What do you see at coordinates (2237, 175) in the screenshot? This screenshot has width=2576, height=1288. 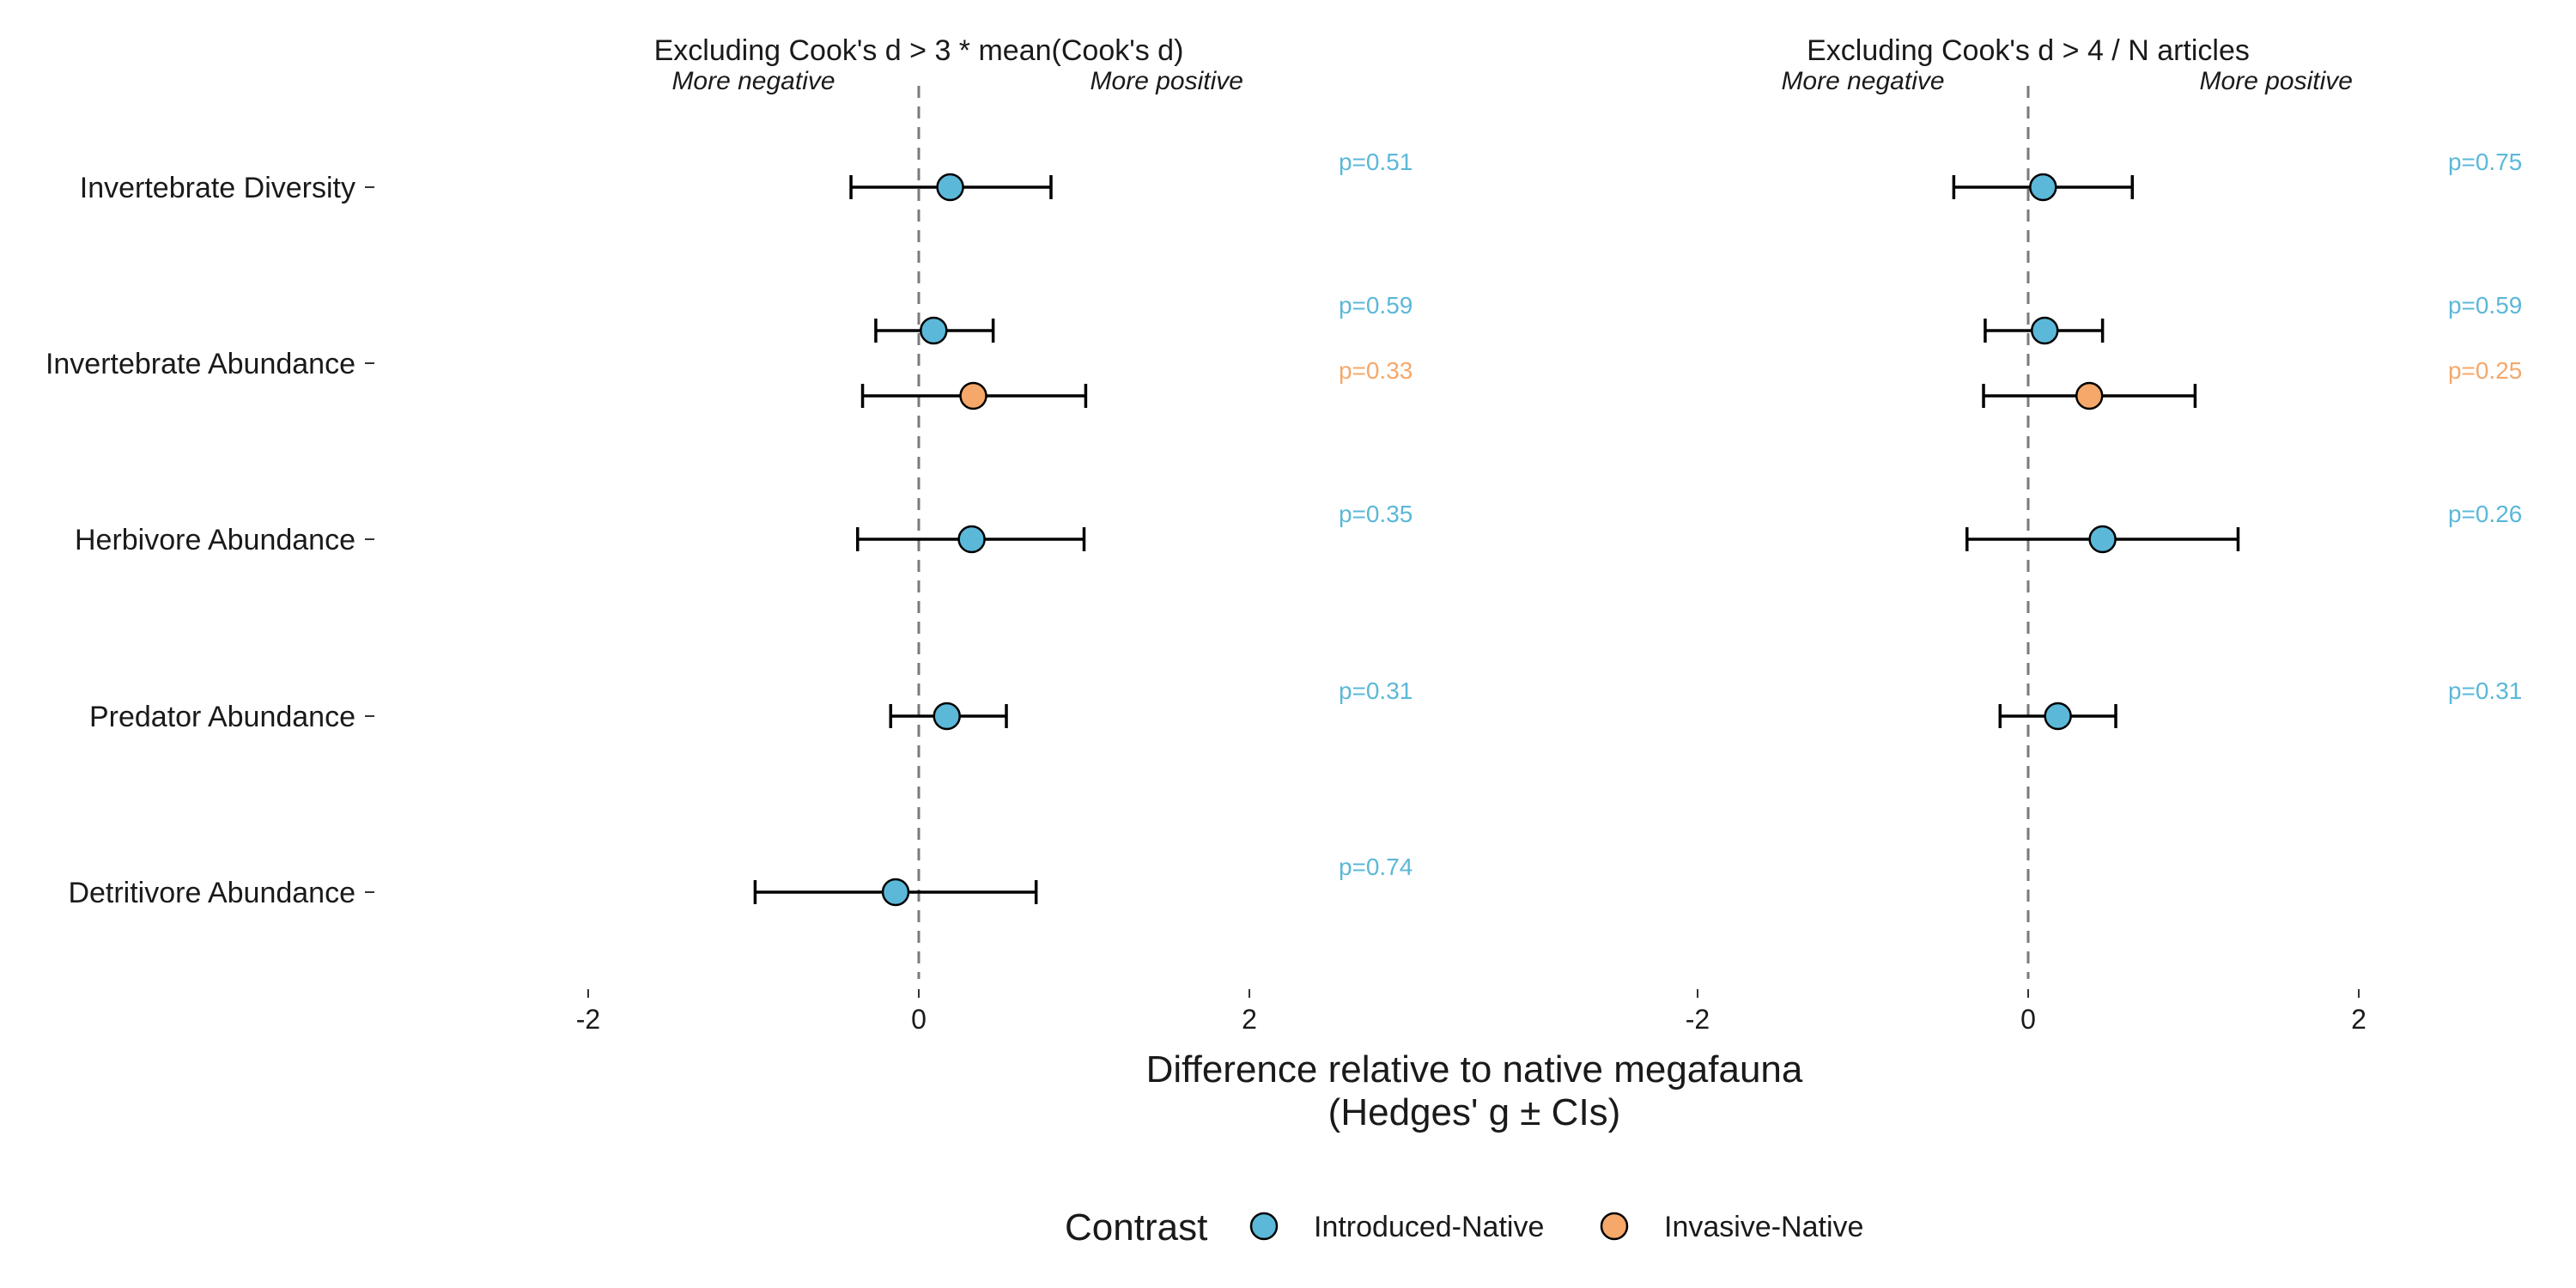 I see `data-point-group: p=0.75` at bounding box center [2237, 175].